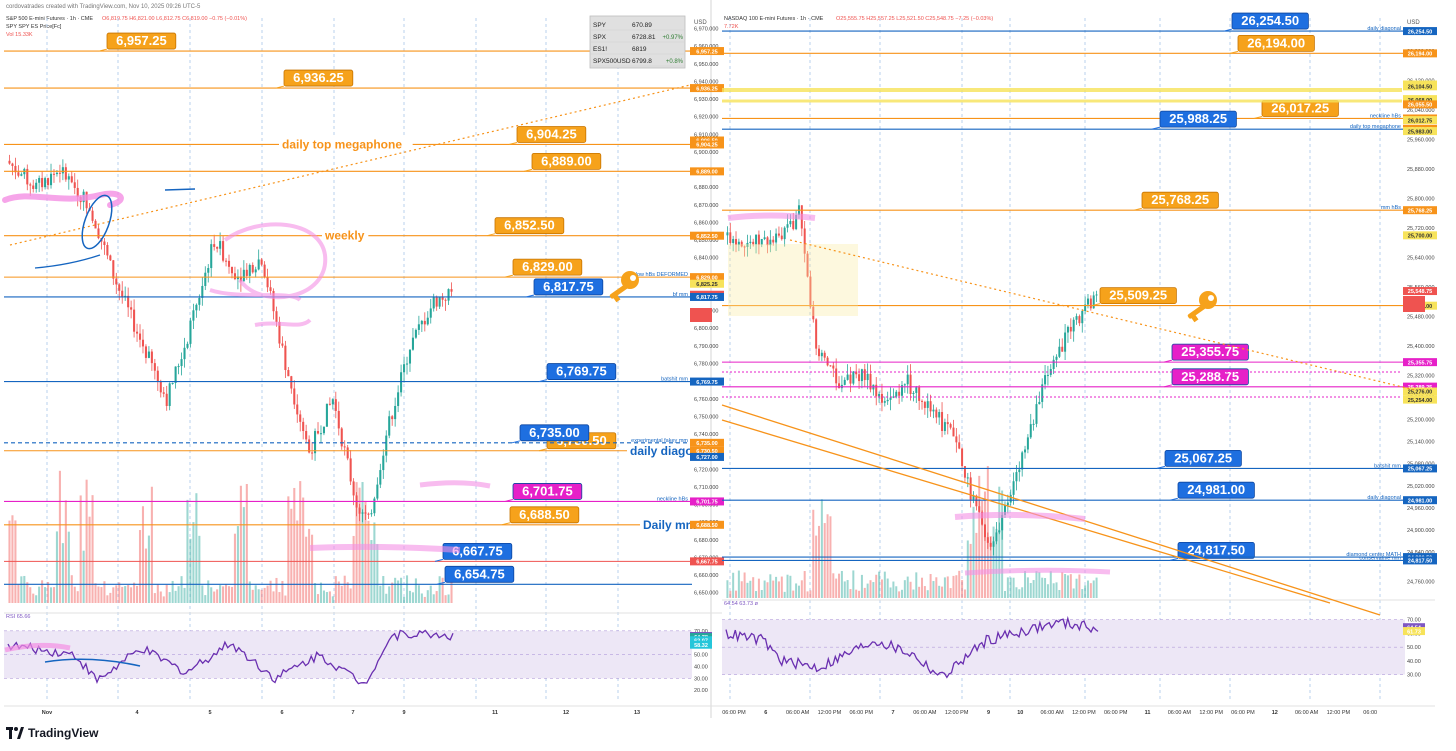 This screenshot has height=751, width=1456. I want to click on price-badge-label: 6,654.75, so click(479, 573).